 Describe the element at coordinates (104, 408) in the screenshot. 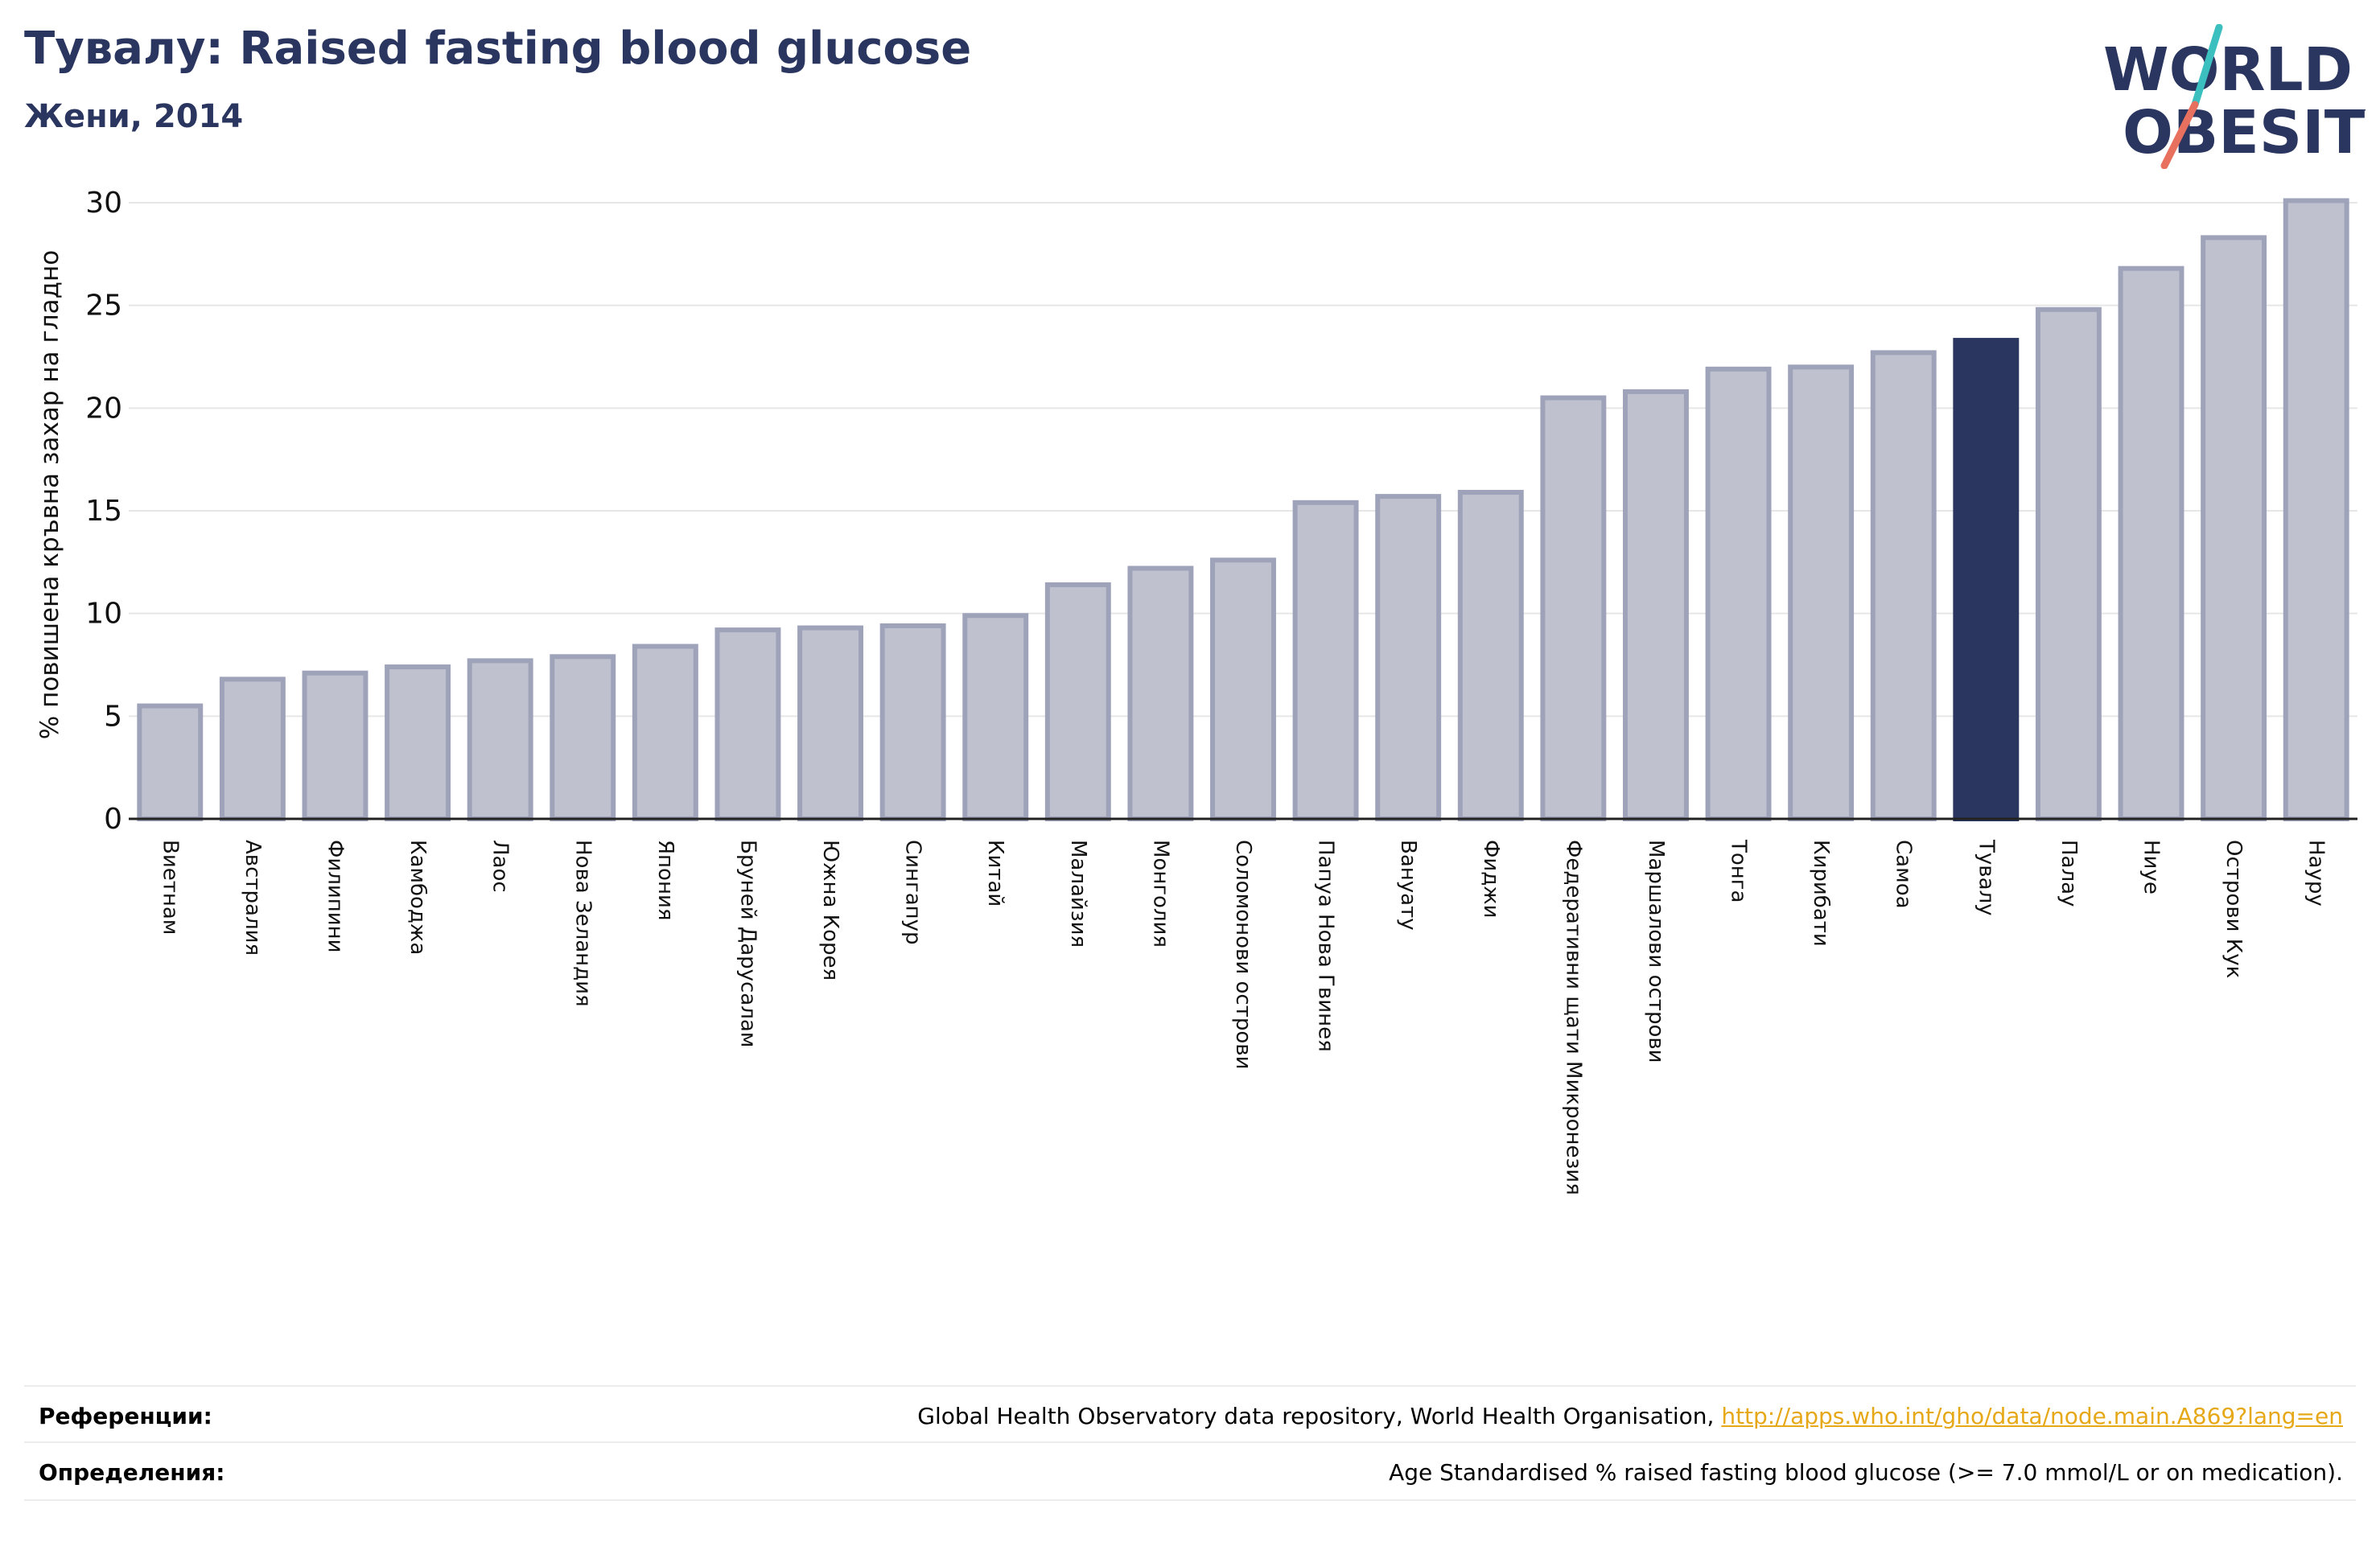

I see `y-tick-label: 20` at that location.